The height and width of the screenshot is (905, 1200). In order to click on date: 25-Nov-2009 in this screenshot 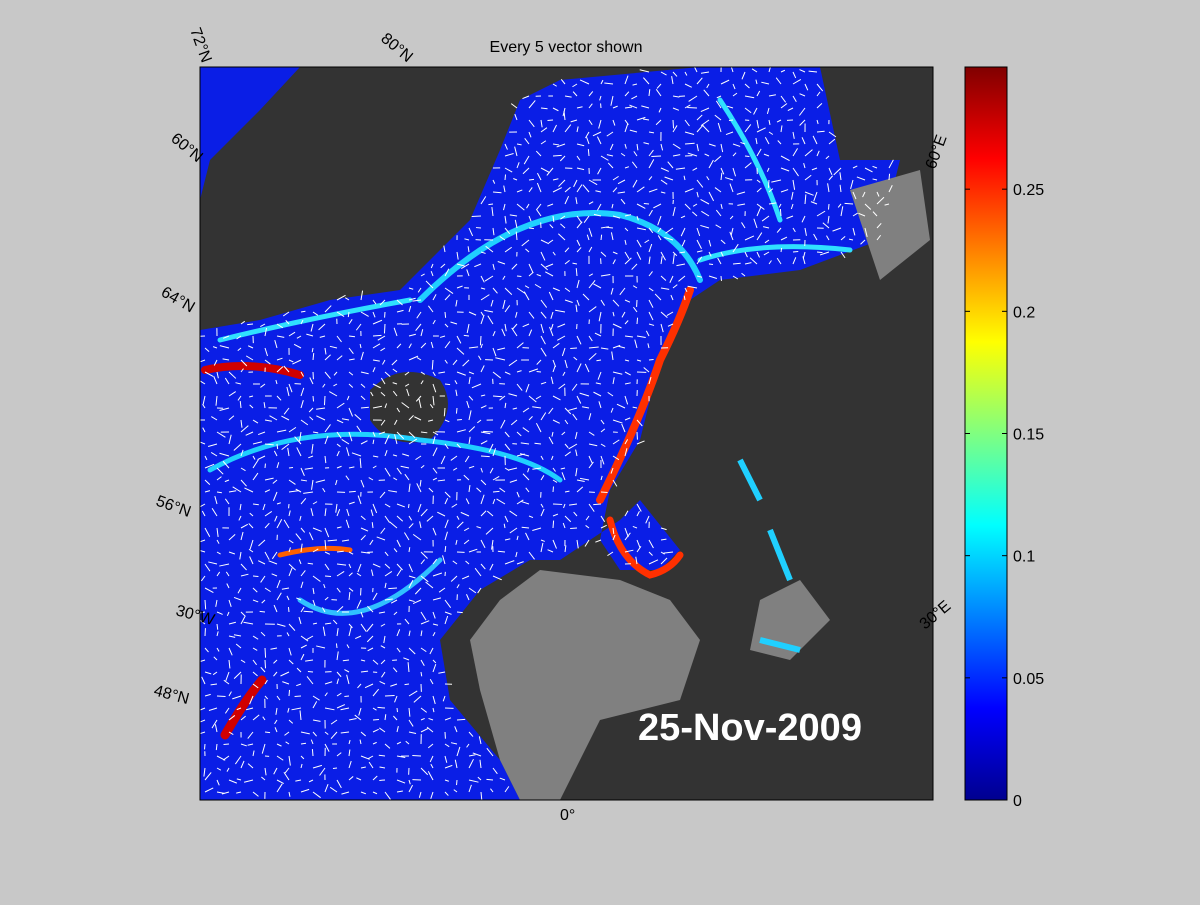, I will do `click(750, 728)`.